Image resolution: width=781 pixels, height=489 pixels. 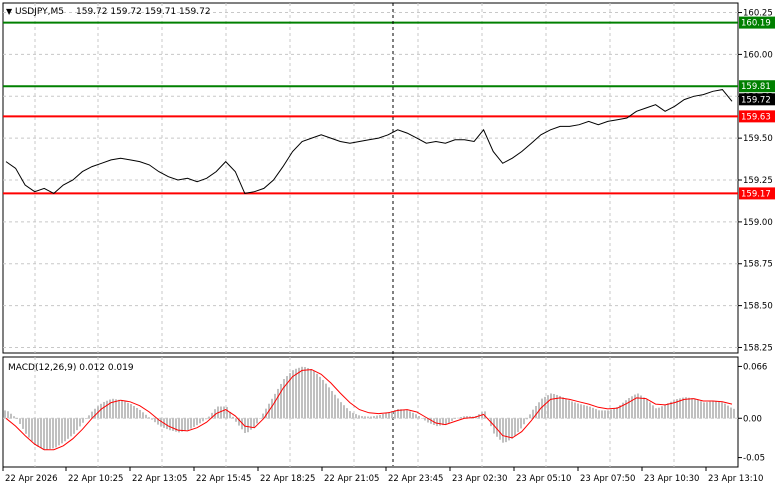 What do you see at coordinates (756, 194) in the screenshot?
I see `level-tag-label: 159.17` at bounding box center [756, 194].